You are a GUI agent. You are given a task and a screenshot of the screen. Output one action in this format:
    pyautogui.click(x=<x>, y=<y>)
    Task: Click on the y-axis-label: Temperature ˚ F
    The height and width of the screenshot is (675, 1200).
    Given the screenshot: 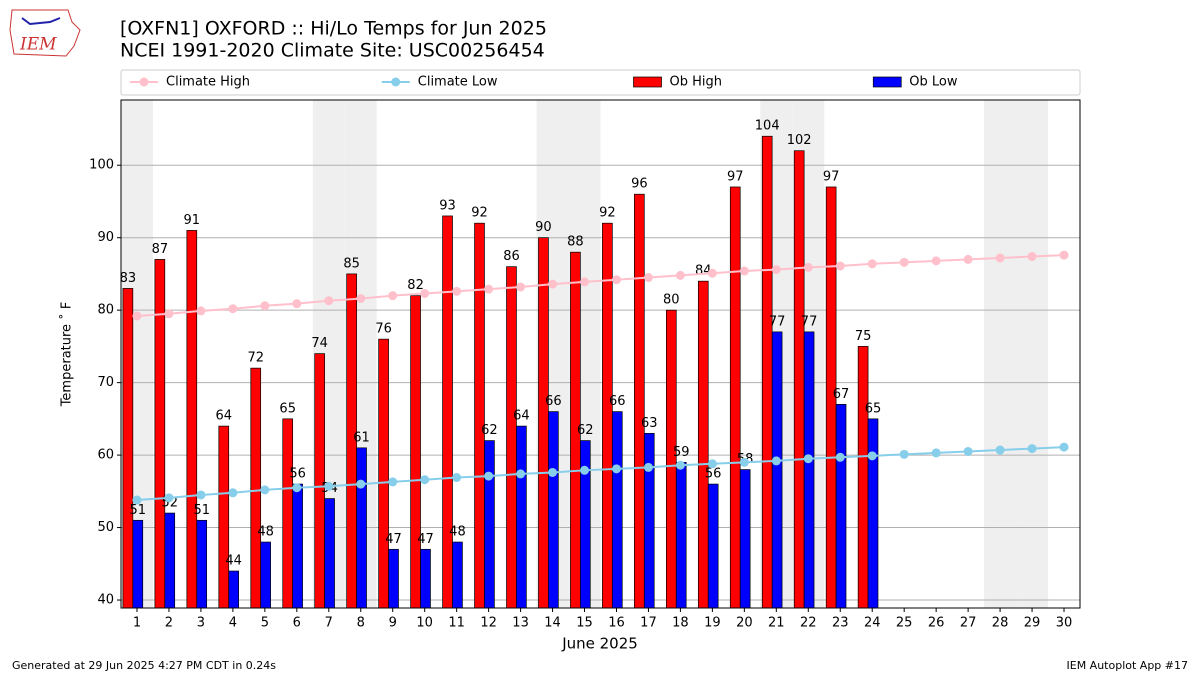 What is the action you would take?
    pyautogui.click(x=67, y=355)
    